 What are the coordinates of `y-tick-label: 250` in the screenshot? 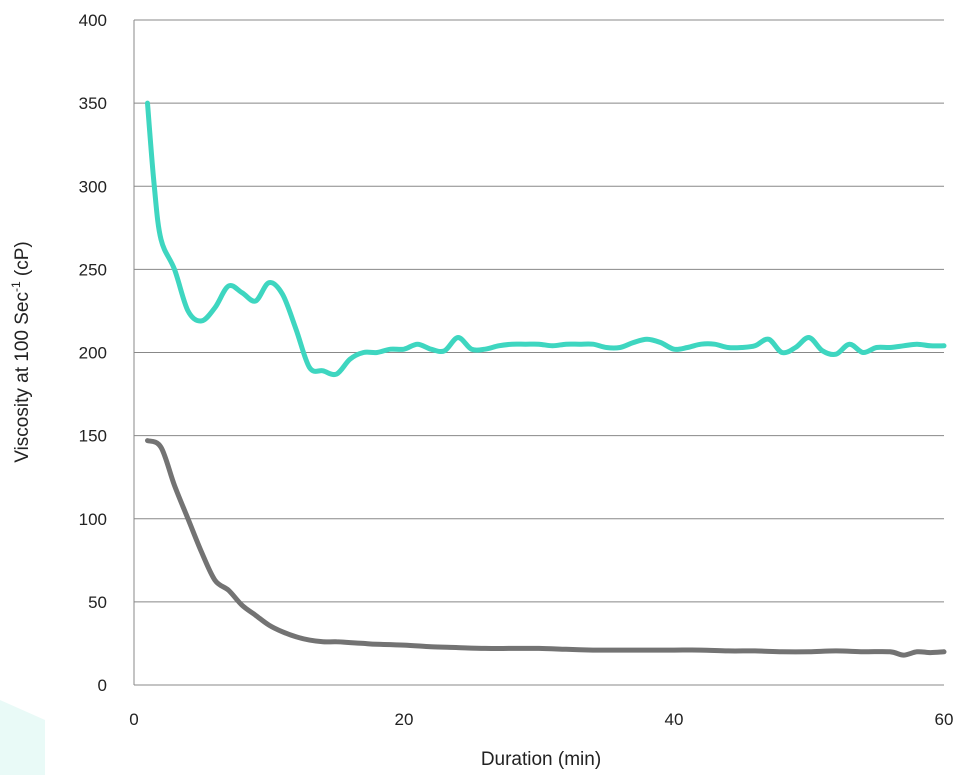 It's located at (93, 269).